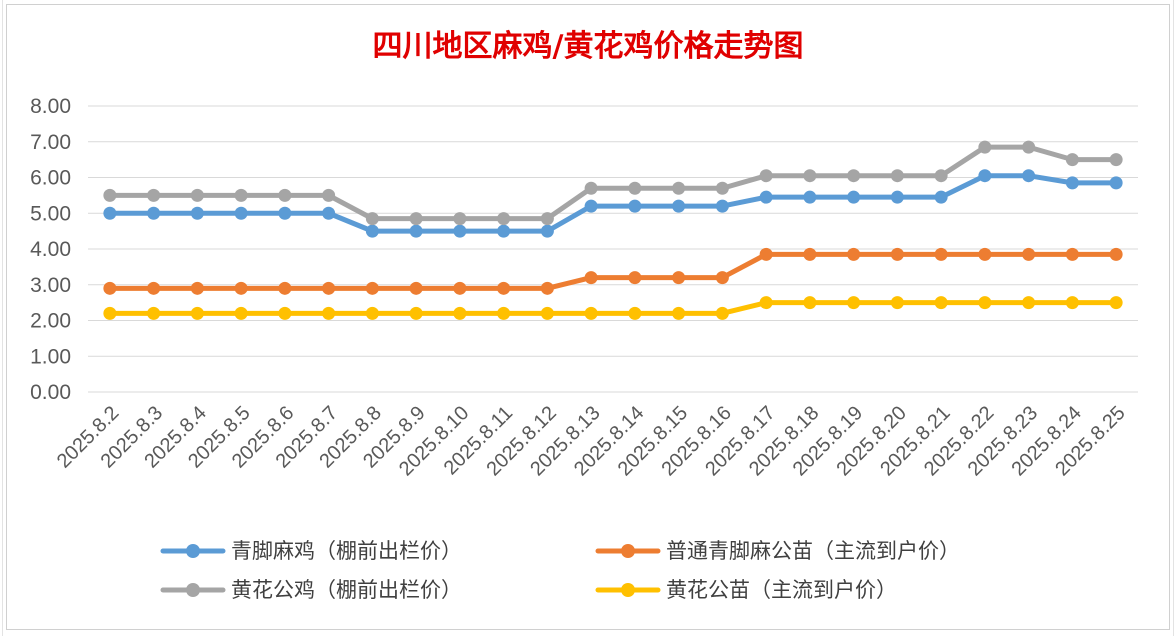 The height and width of the screenshot is (636, 1176). What do you see at coordinates (50, 392) in the screenshot?
I see `y-tick-label: 0.00` at bounding box center [50, 392].